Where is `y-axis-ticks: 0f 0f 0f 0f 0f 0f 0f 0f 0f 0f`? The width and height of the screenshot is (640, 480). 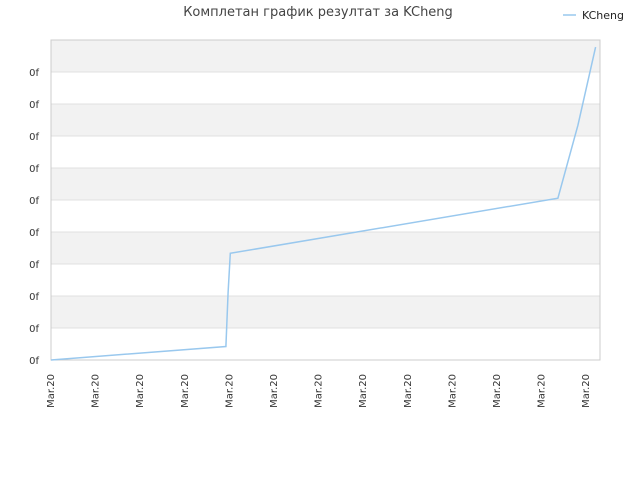
y-axis-ticks: 0f 0f 0f 0f 0f 0f 0f 0f 0f 0f is located at coordinates (34, 217).